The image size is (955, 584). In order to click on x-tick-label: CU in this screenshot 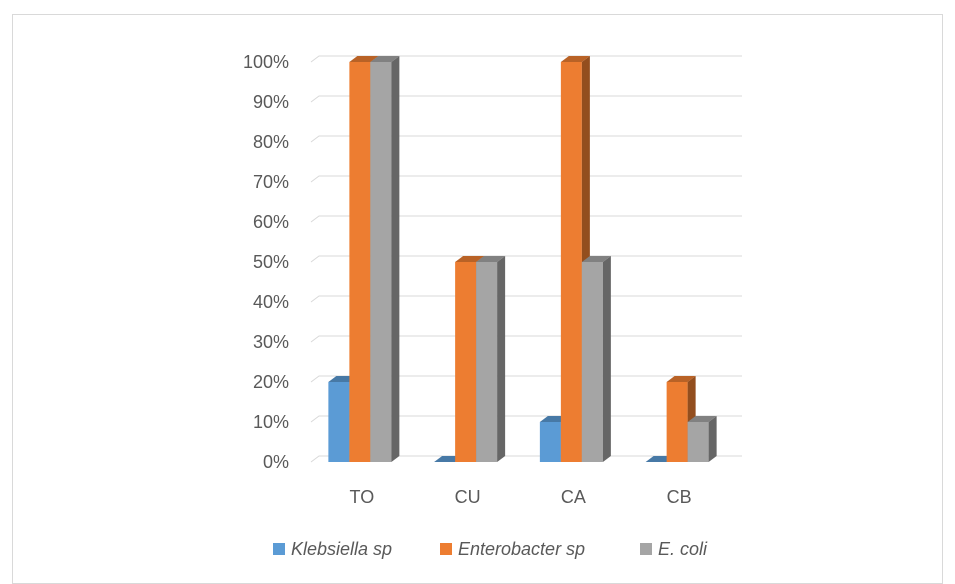, I will do `click(468, 497)`.